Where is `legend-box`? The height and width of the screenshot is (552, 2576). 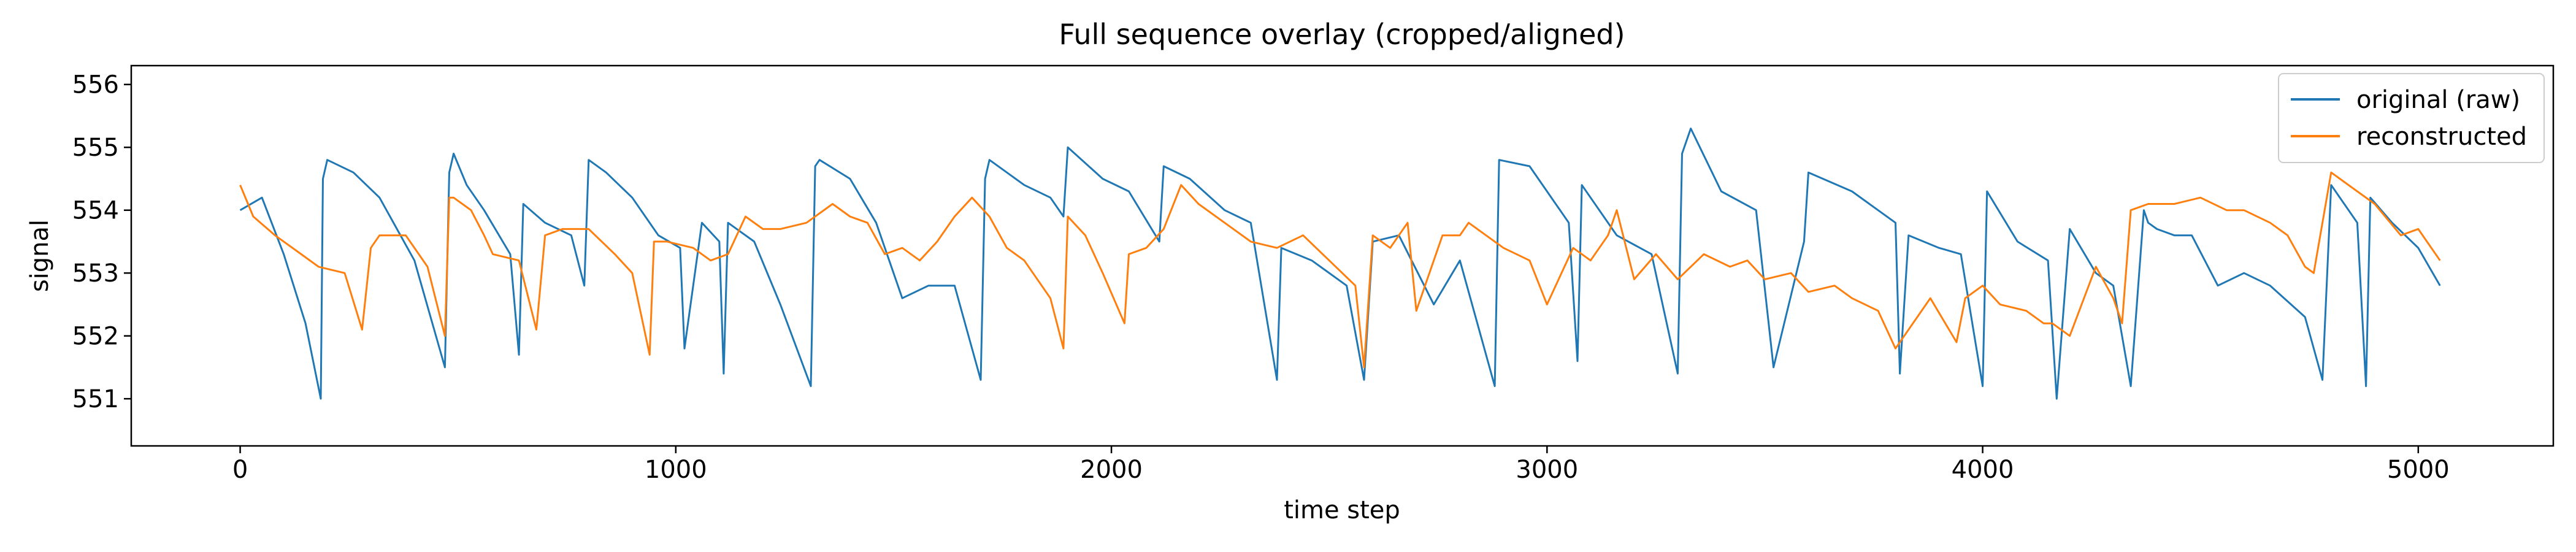 legend-box is located at coordinates (2411, 118).